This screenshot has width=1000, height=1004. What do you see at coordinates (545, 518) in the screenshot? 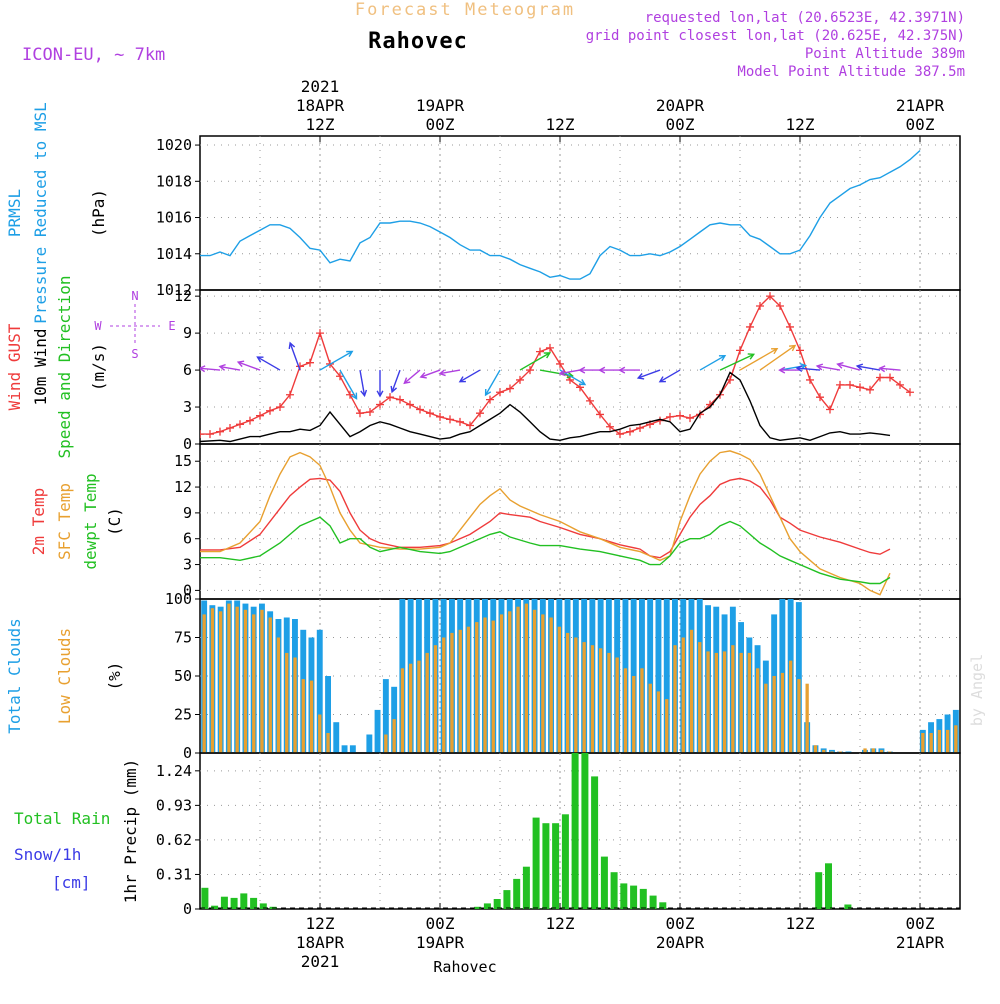
I see `series-line-2m-temp` at bounding box center [545, 518].